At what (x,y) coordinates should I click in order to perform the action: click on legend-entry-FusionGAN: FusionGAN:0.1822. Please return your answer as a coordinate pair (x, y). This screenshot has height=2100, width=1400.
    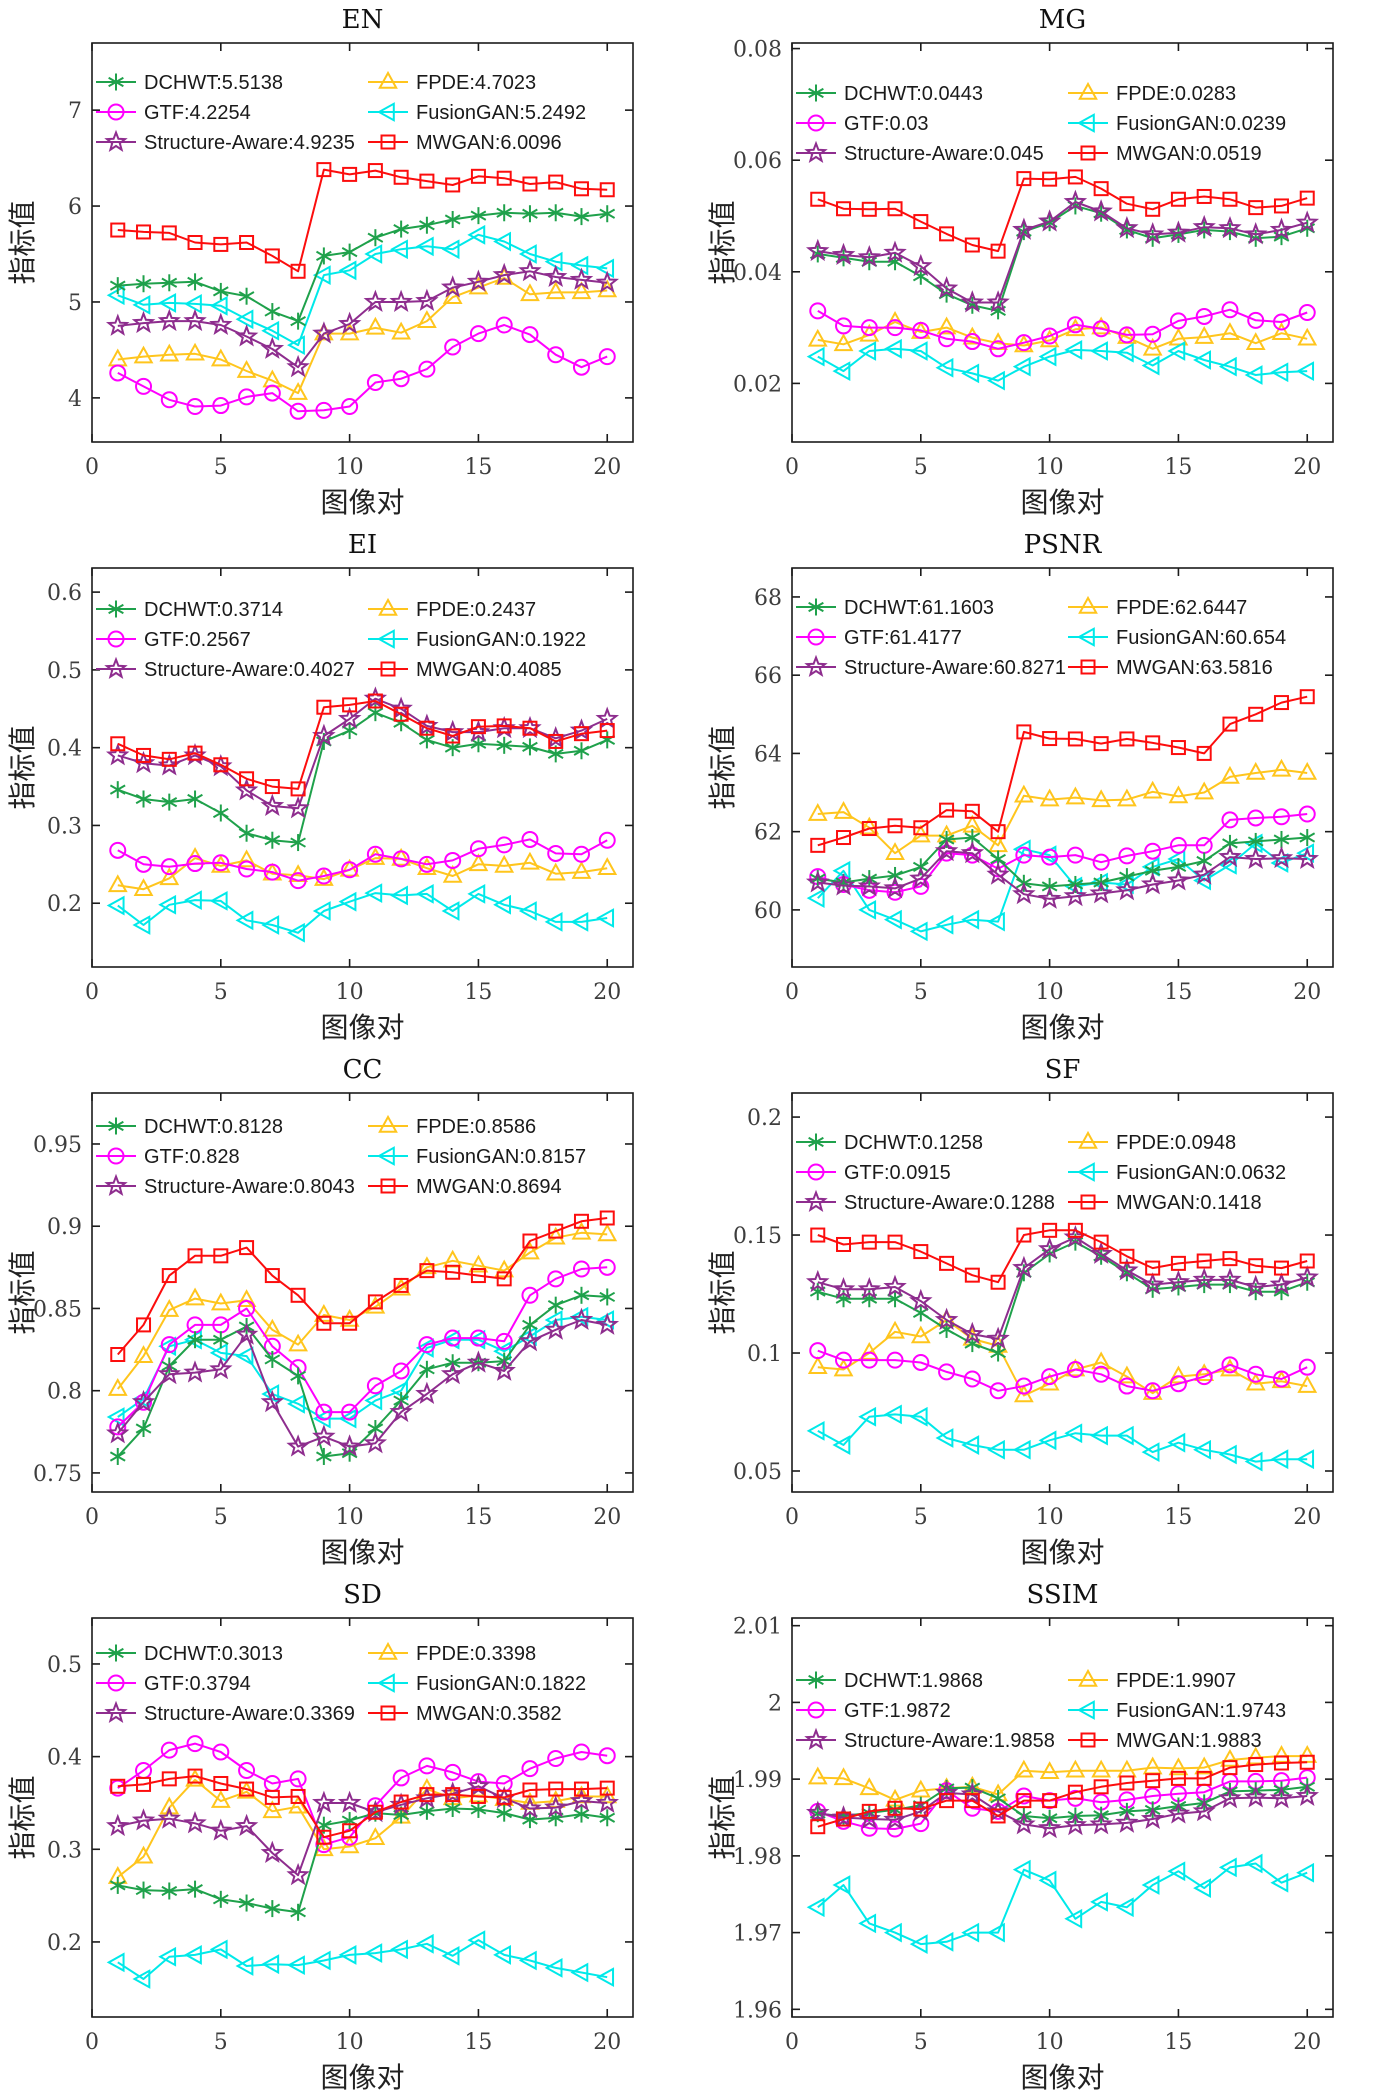
    Looking at the image, I should click on (477, 1684).